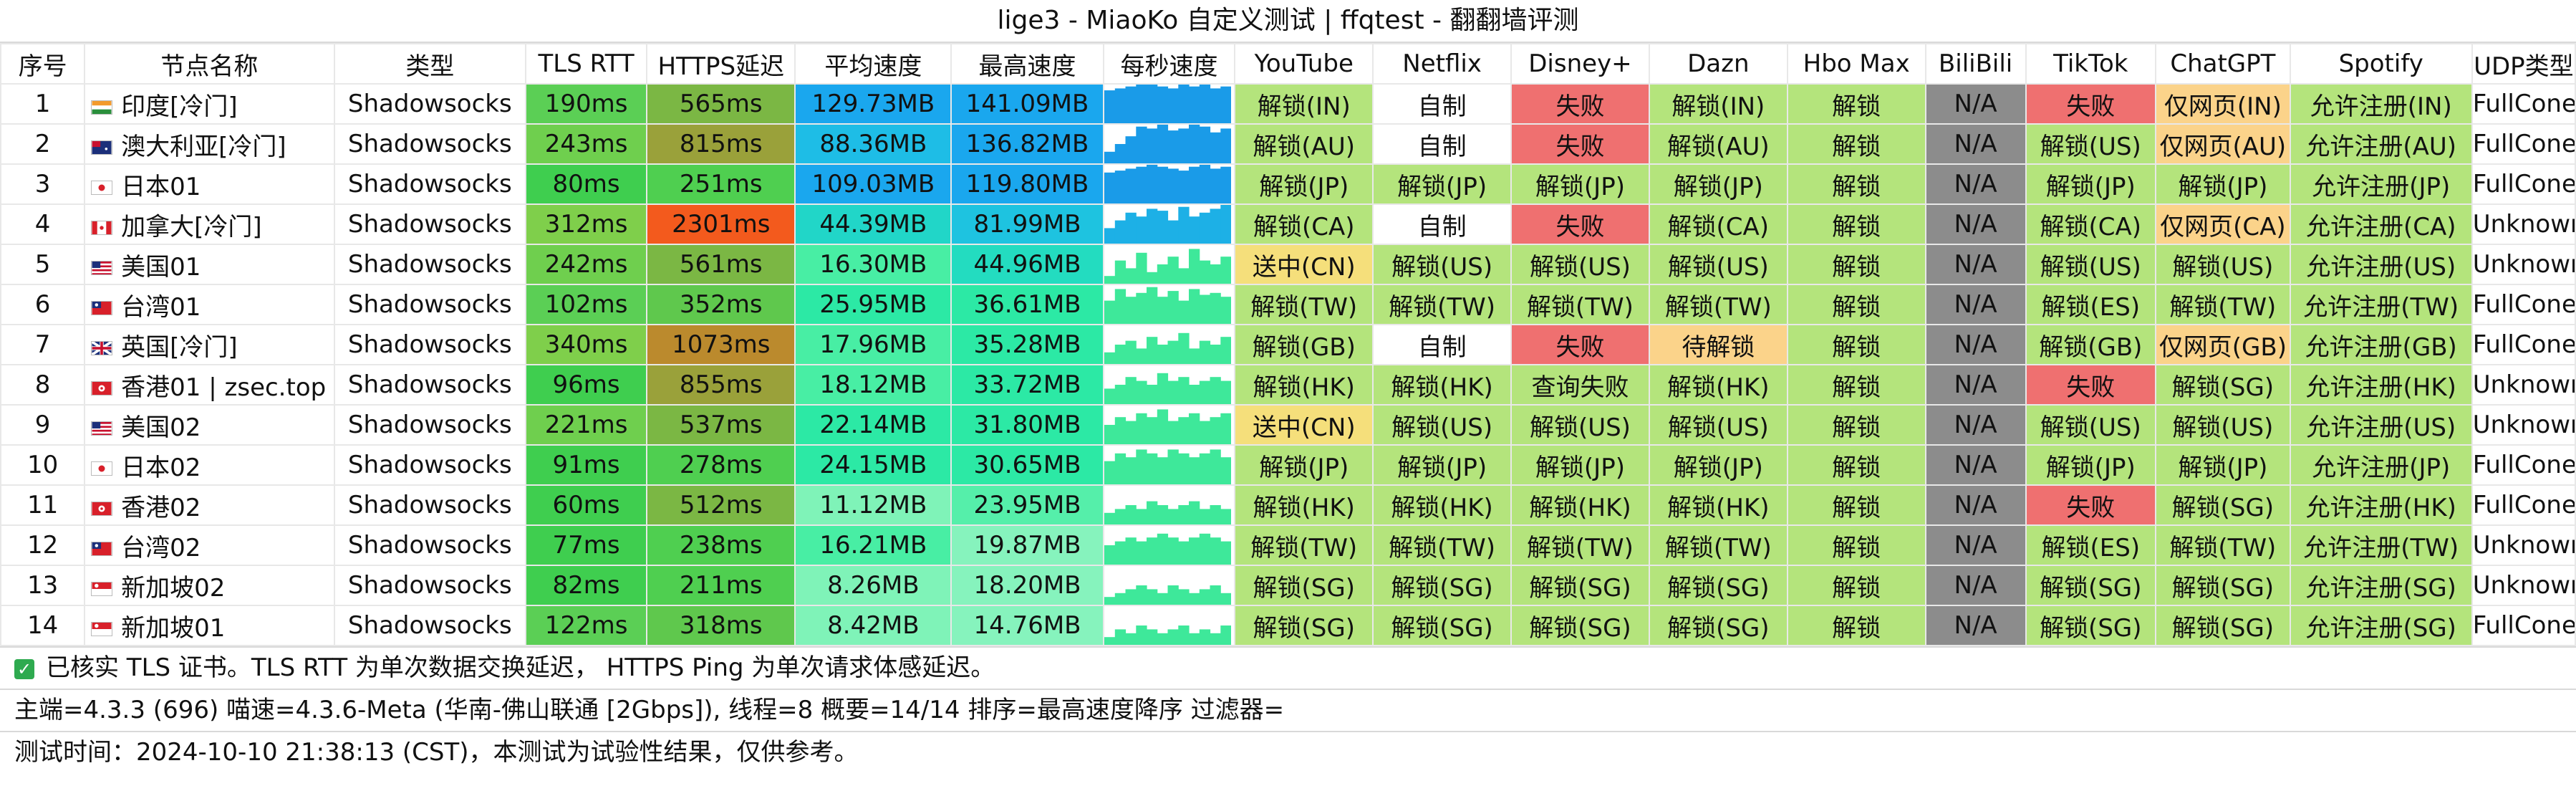 The height and width of the screenshot is (791, 2576). I want to click on max-speed: 18.20MB, so click(1027, 585).